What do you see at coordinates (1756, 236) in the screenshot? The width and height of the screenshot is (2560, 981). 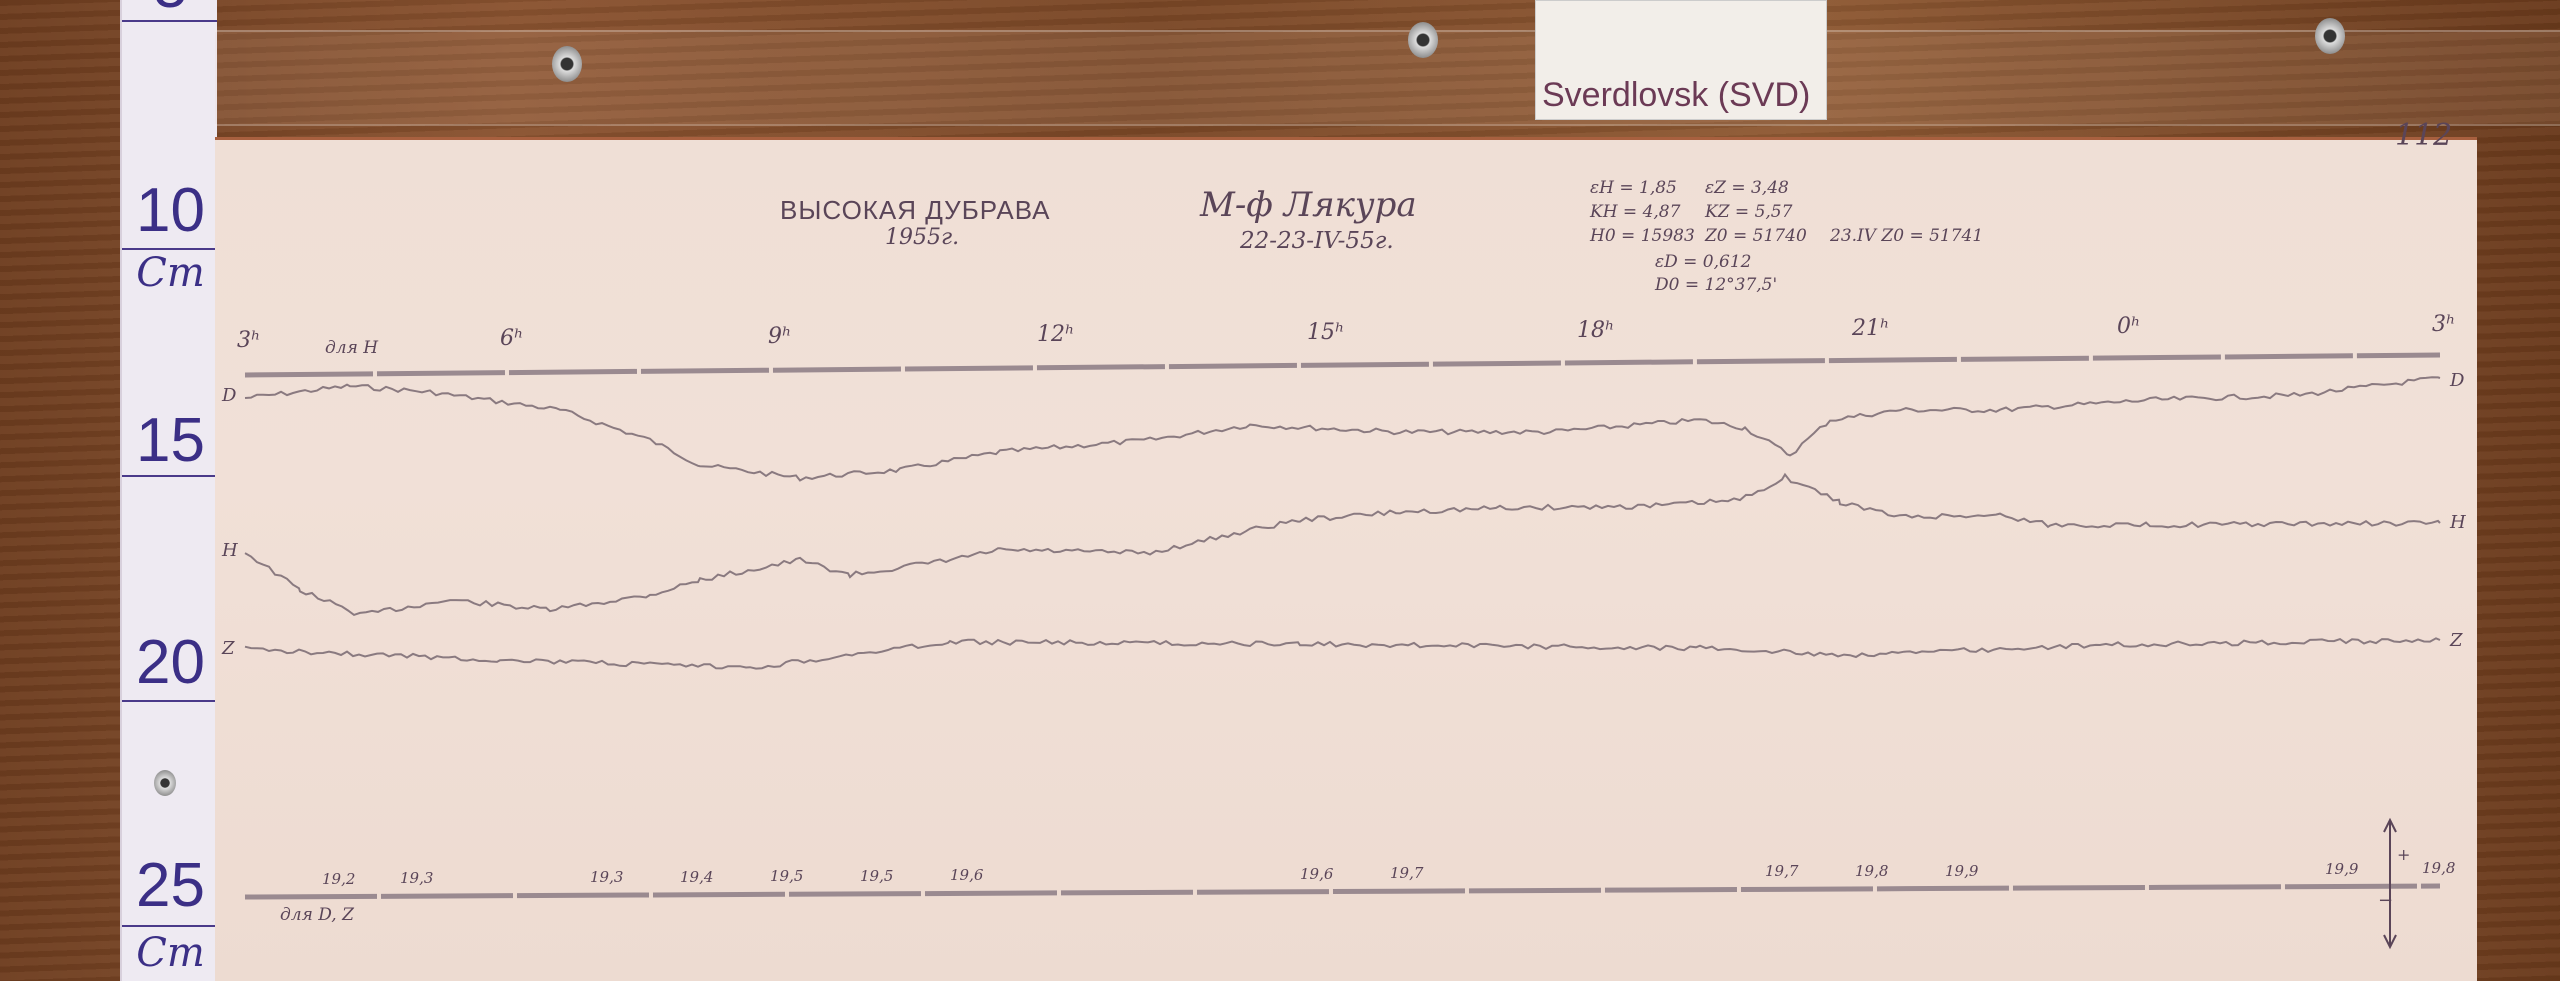 I see `param-z0: Z0 = 51740` at bounding box center [1756, 236].